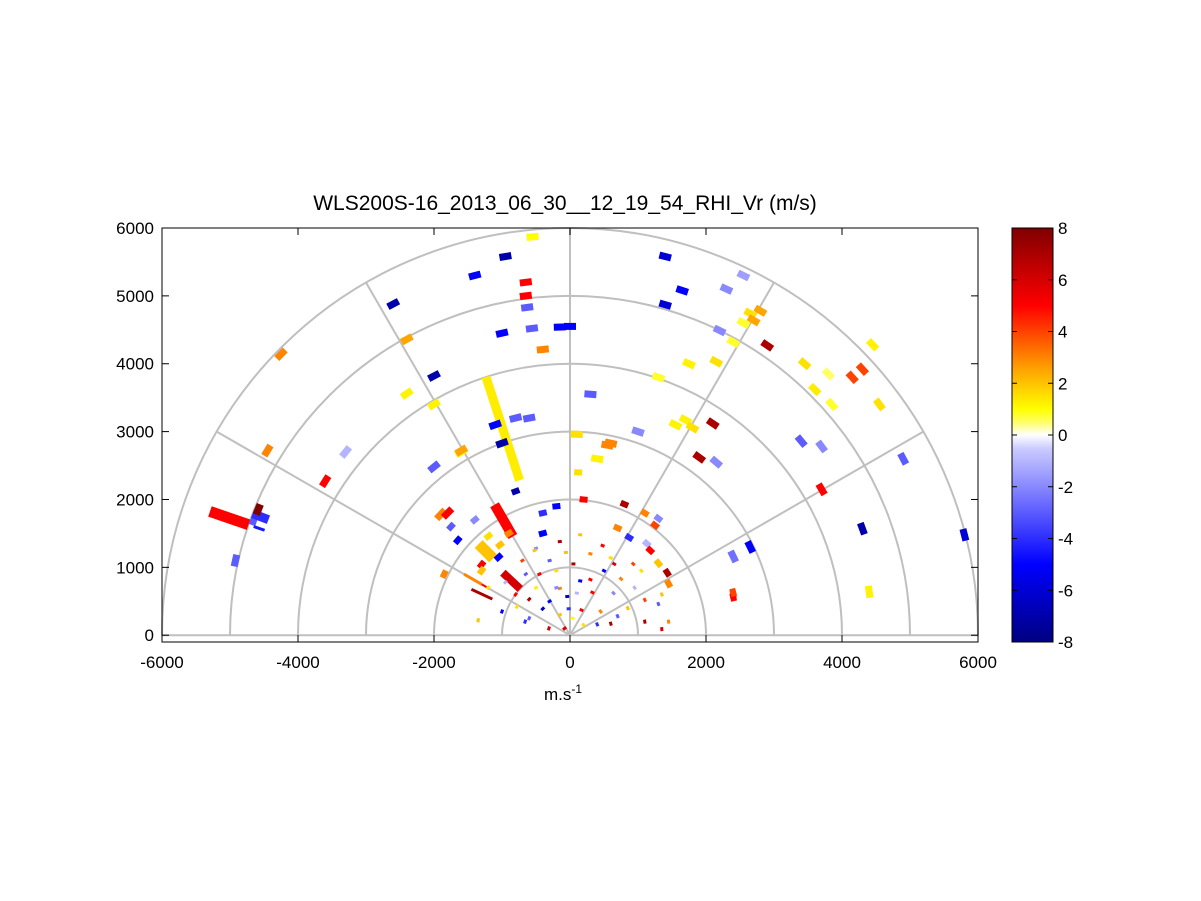 The image size is (1201, 901). Describe the element at coordinates (842, 662) in the screenshot. I see `x-tick-label-5: 4000` at that location.